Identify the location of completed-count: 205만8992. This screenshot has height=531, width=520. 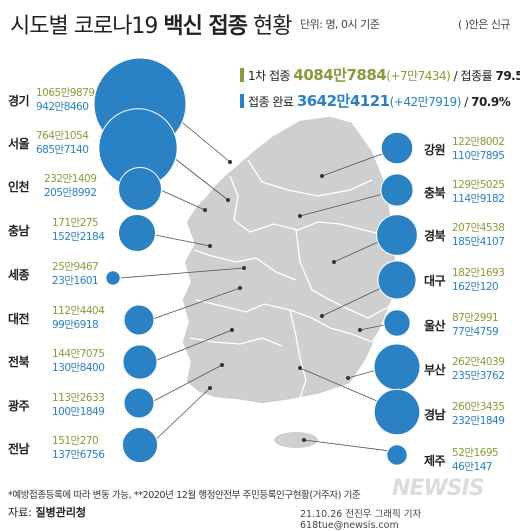
(70, 193).